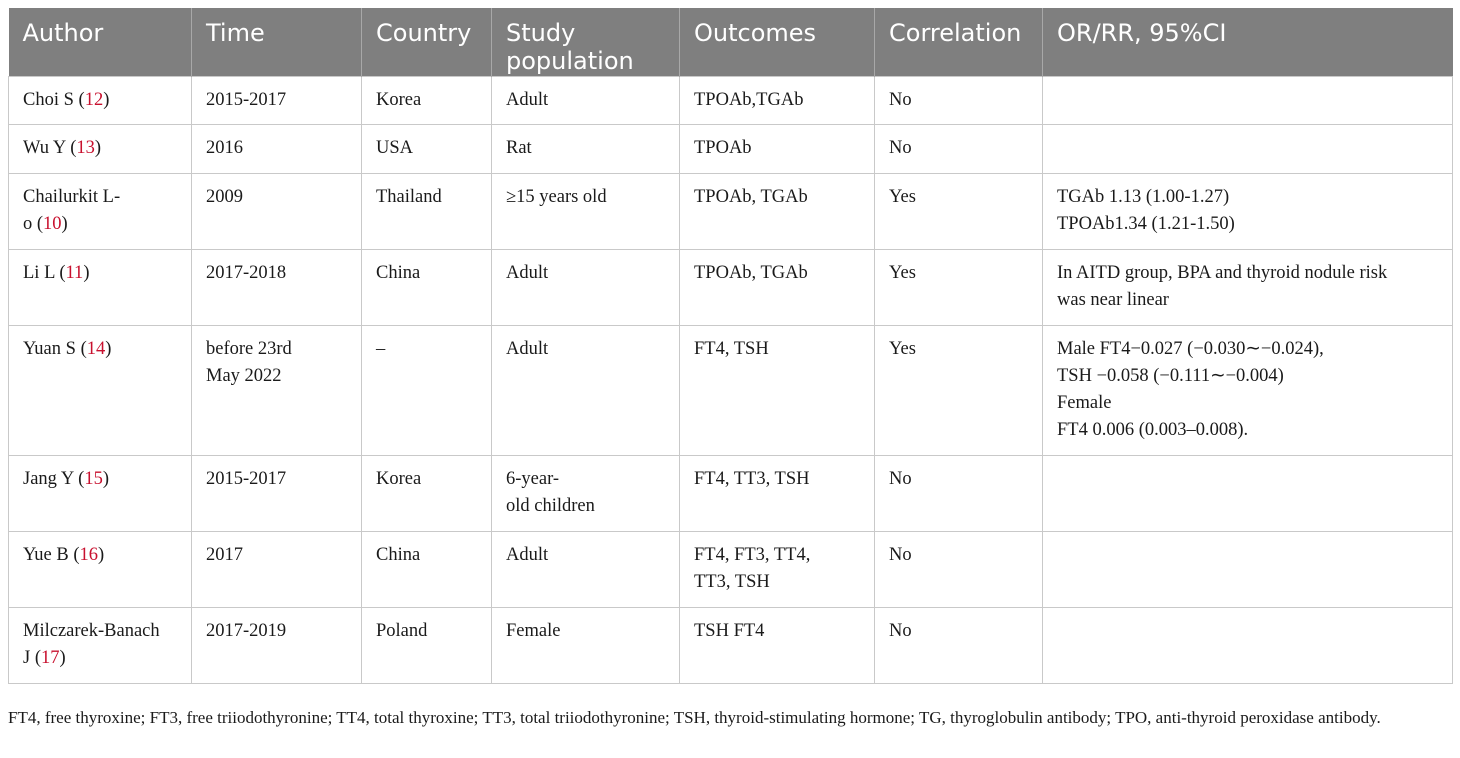  I want to click on cell-outcomes: TPOAb, so click(777, 148).